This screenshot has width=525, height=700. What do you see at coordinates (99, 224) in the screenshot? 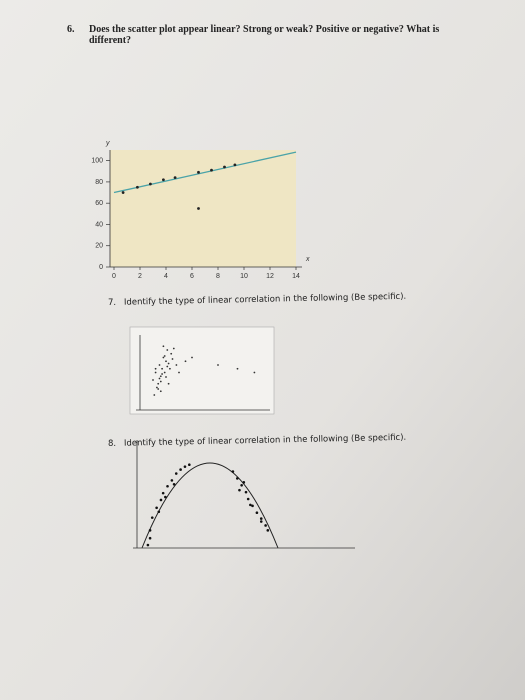
I see `y-tick-label: 40` at bounding box center [99, 224].